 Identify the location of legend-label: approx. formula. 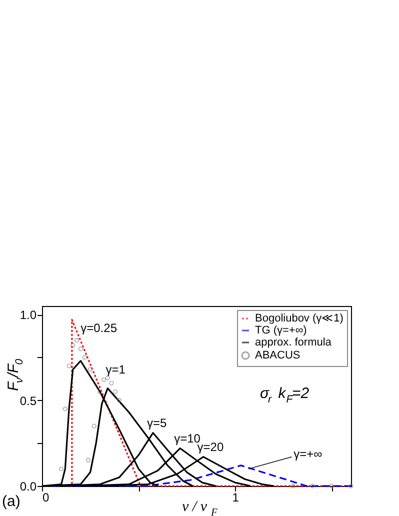
(293, 342).